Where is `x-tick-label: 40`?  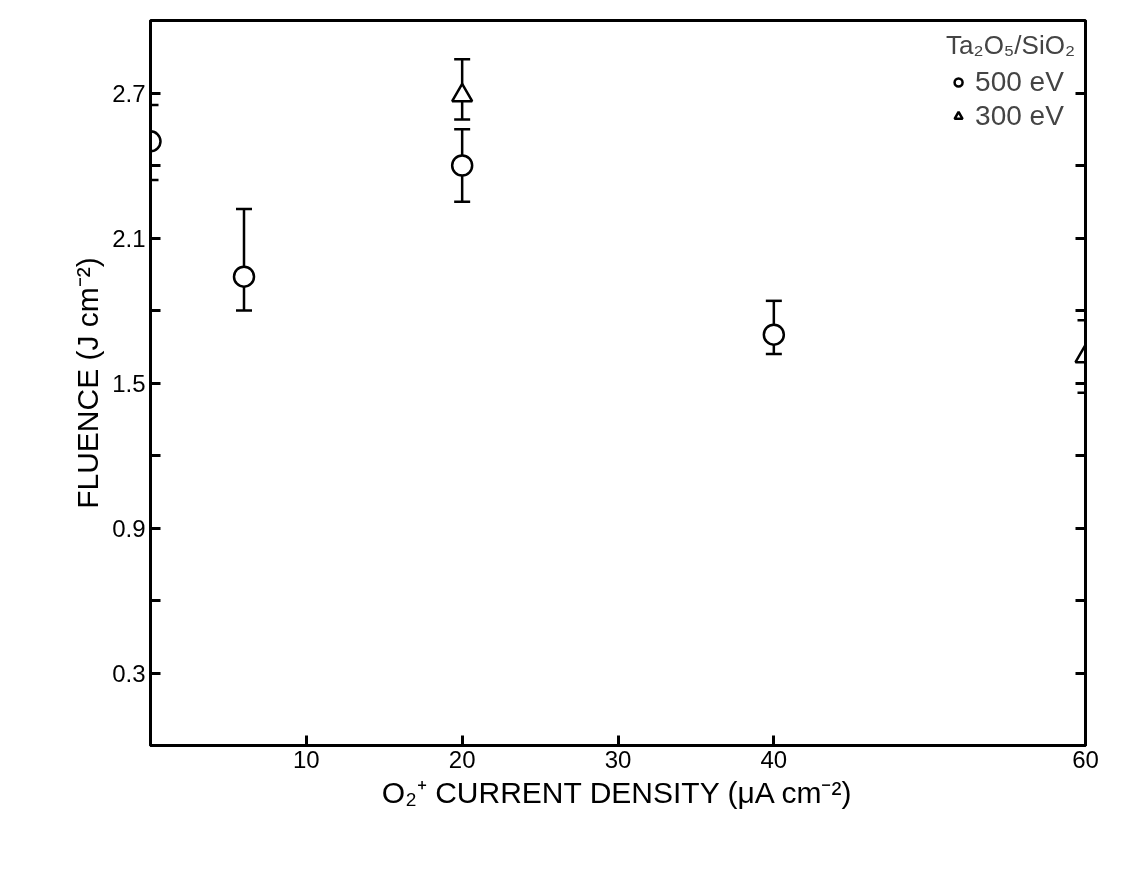
x-tick-label: 40 is located at coordinates (774, 759).